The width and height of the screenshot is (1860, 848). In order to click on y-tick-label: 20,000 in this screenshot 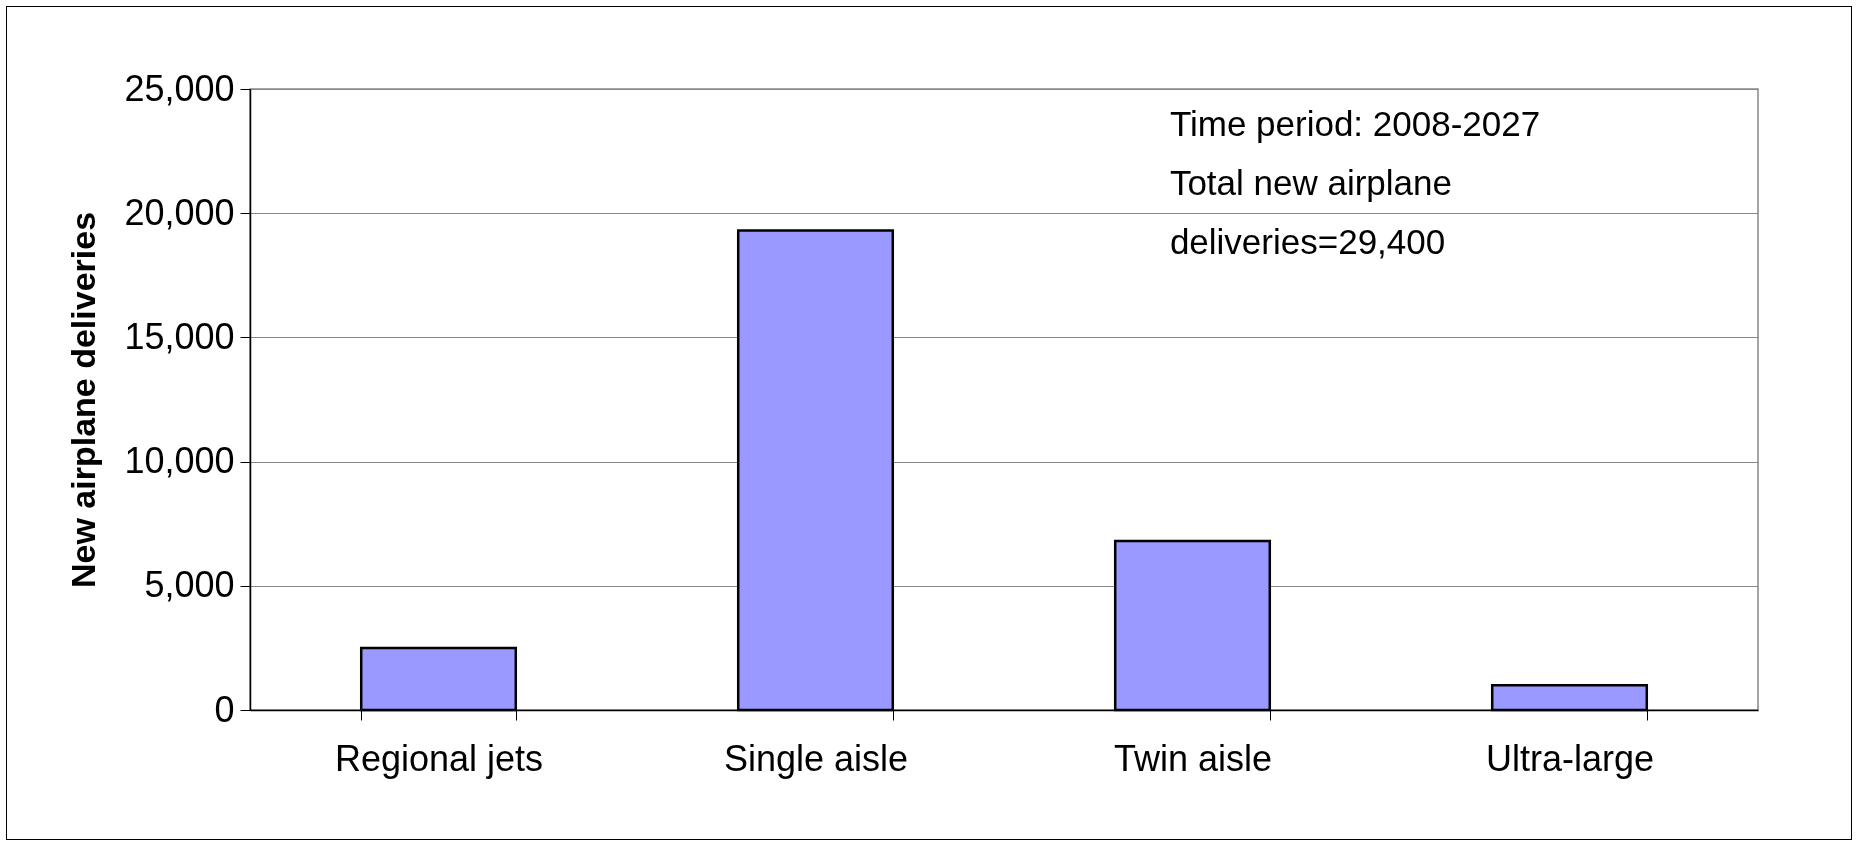, I will do `click(179, 212)`.